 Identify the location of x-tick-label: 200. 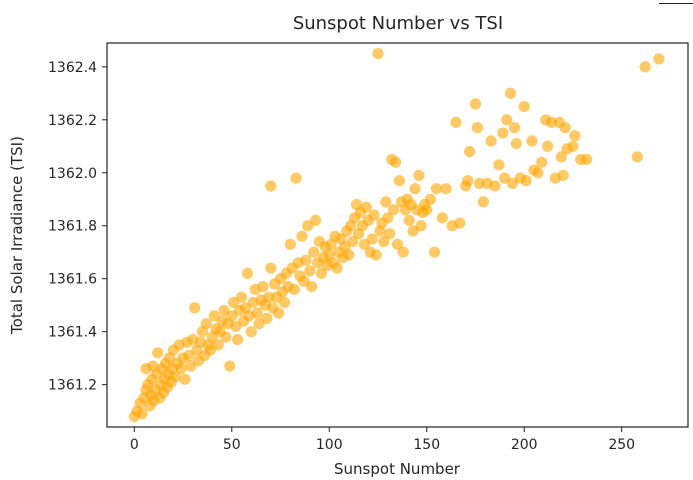
(524, 445).